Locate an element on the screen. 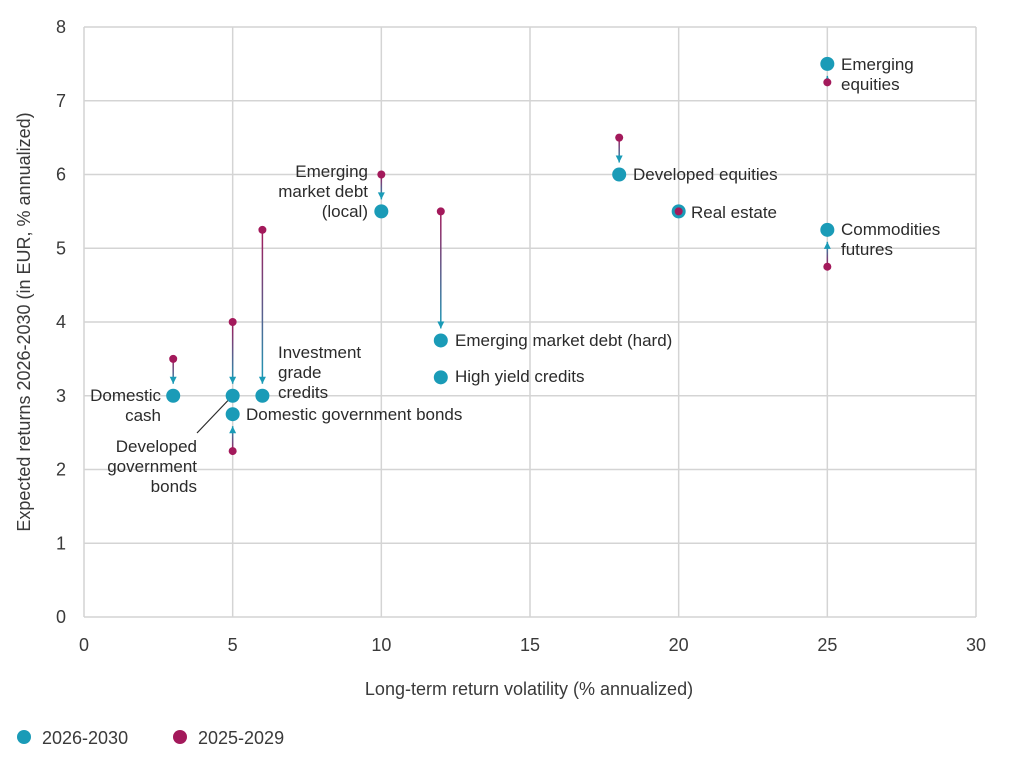  x-tick-label: 15 is located at coordinates (530, 645).